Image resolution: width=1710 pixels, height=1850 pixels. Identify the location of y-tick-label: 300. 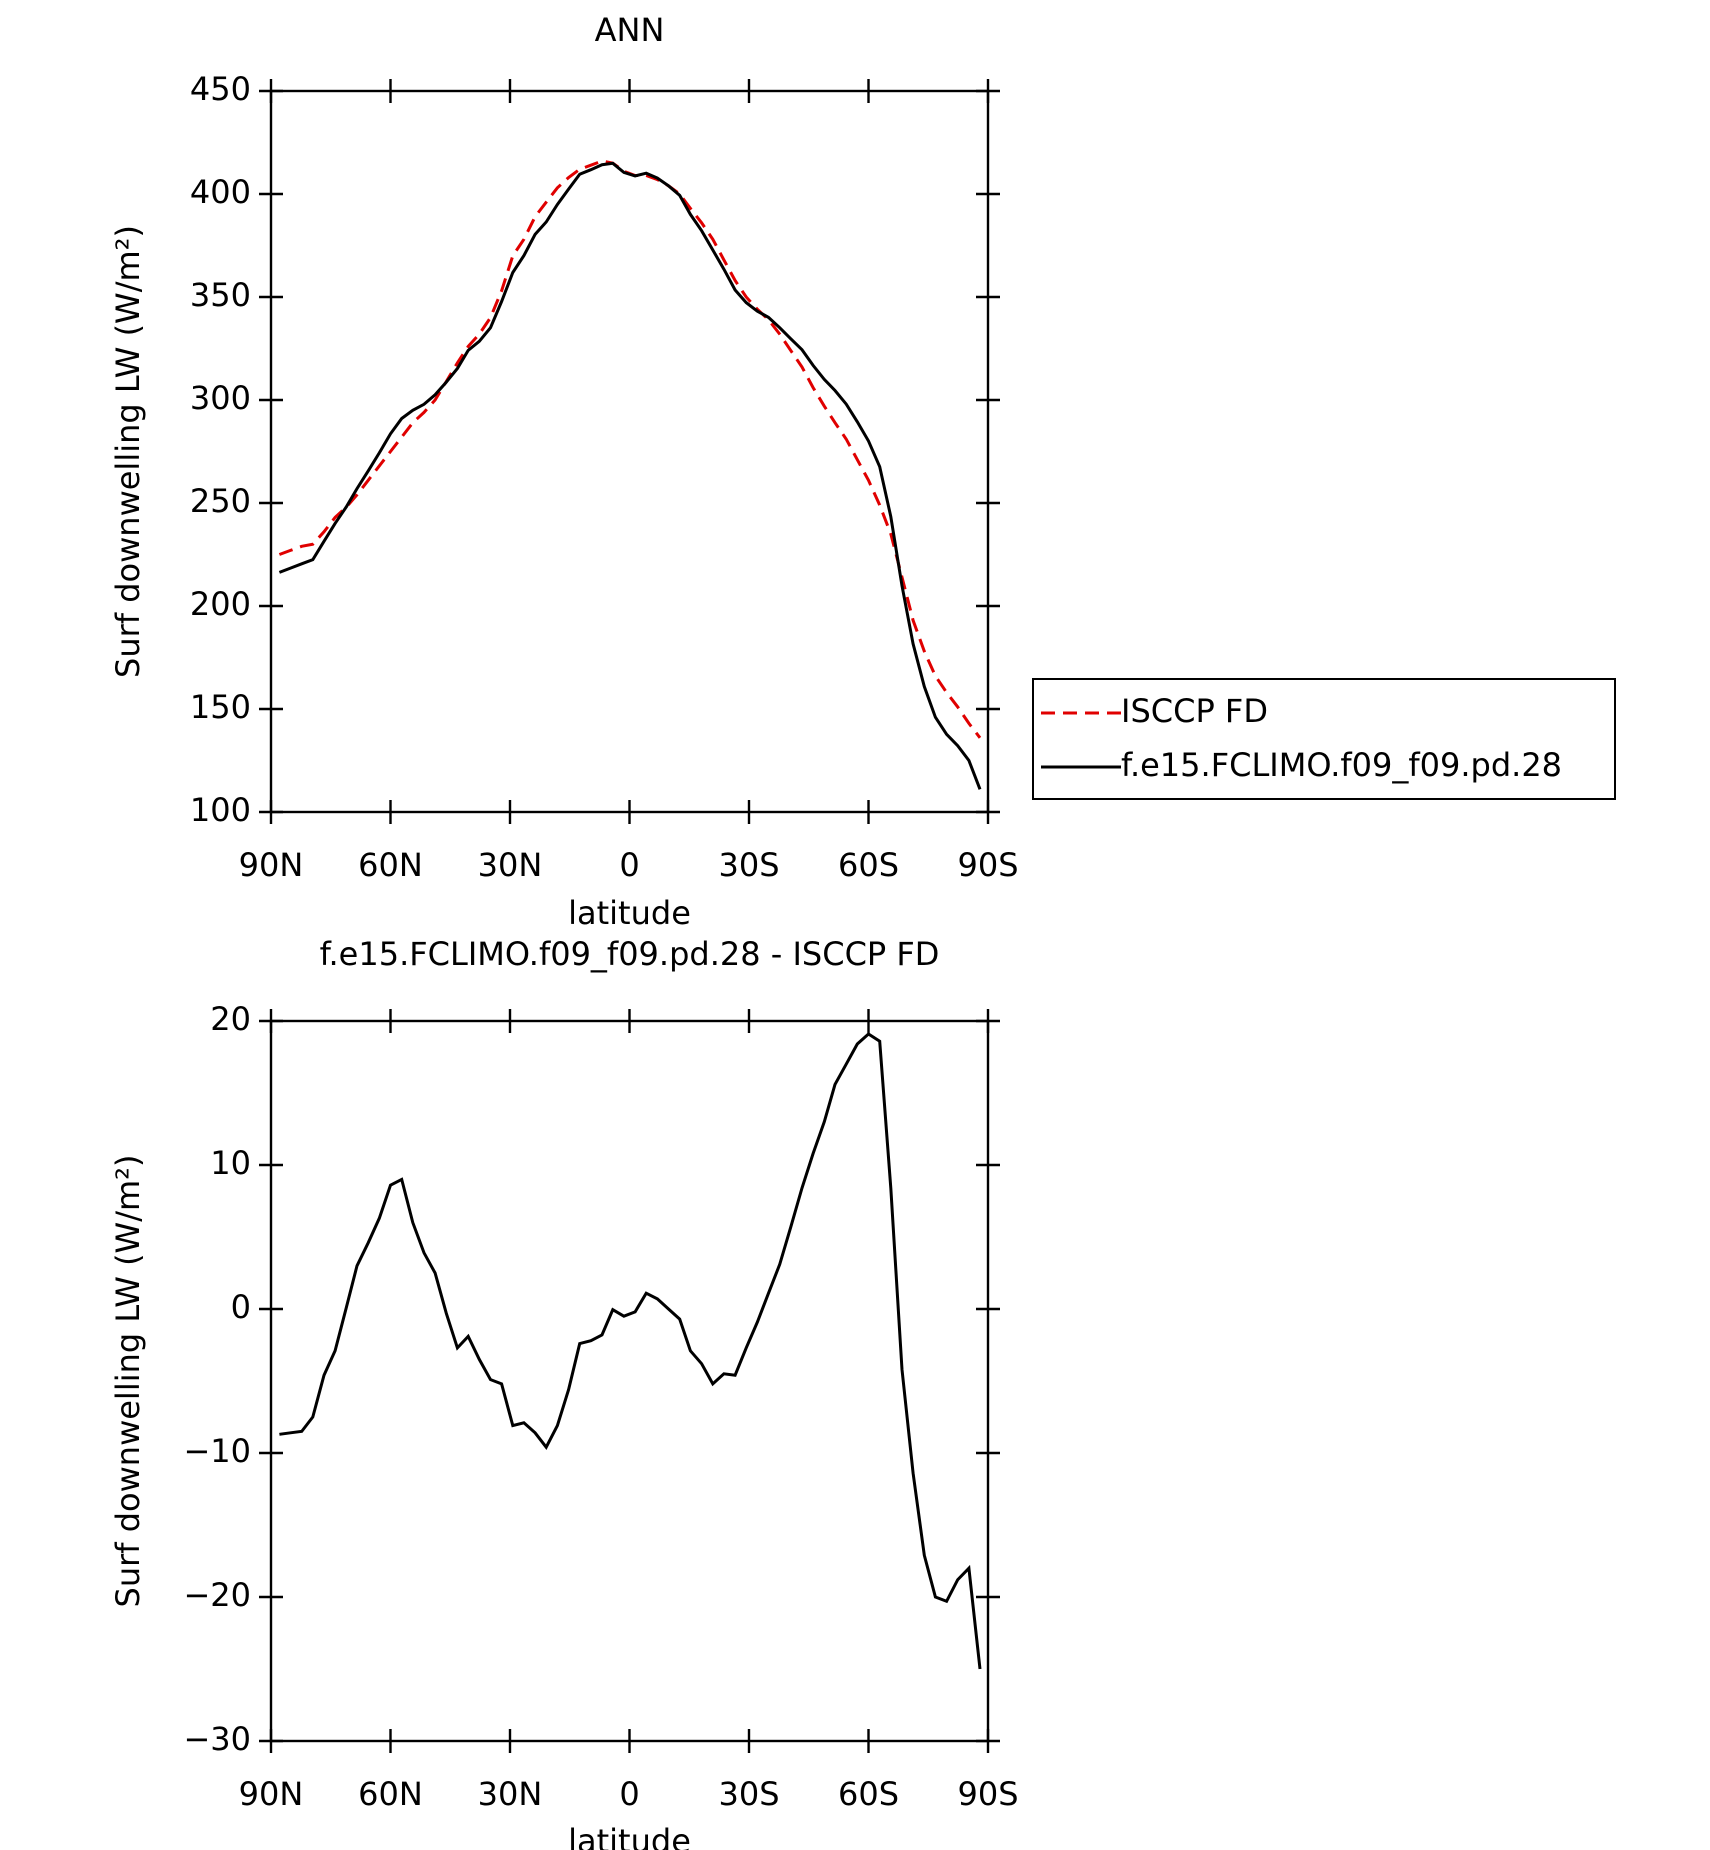
(220, 398).